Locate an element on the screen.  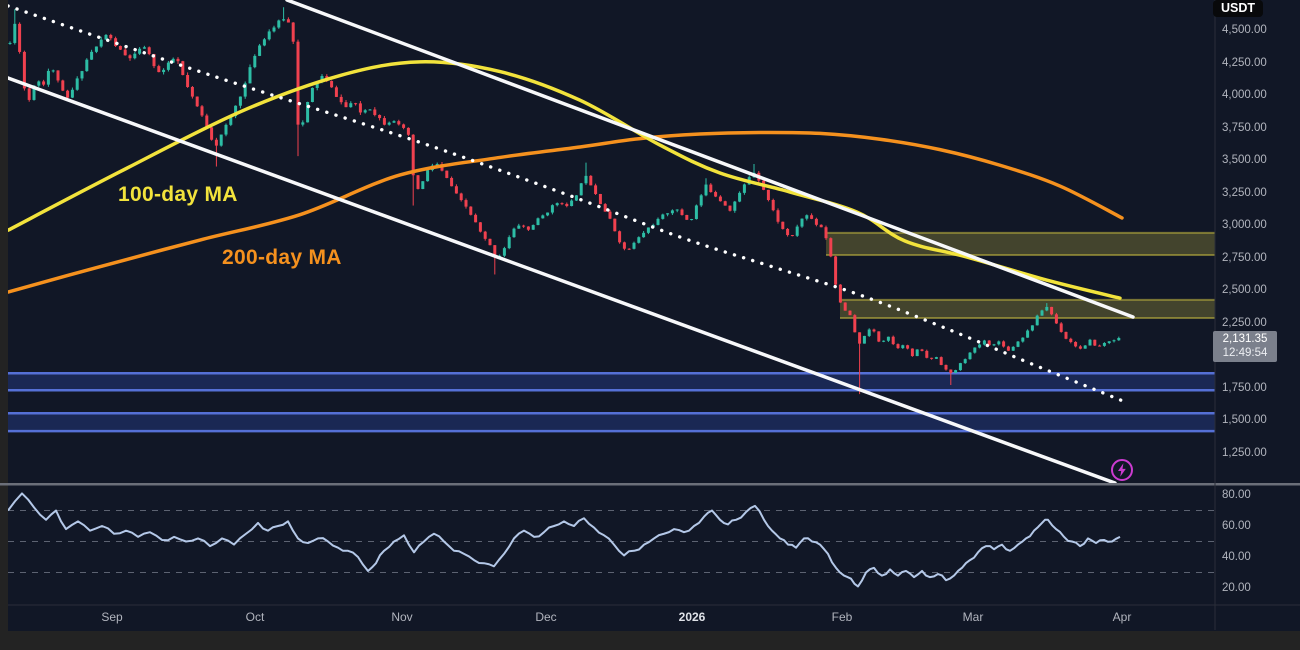
price-tick: 4,000.00 is located at coordinates (1244, 95).